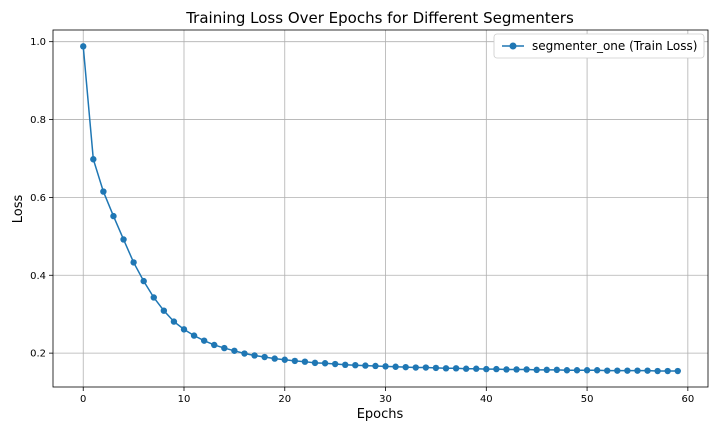 The image size is (720, 432). What do you see at coordinates (38, 276) in the screenshot?
I see `y-tick-label: 0.4` at bounding box center [38, 276].